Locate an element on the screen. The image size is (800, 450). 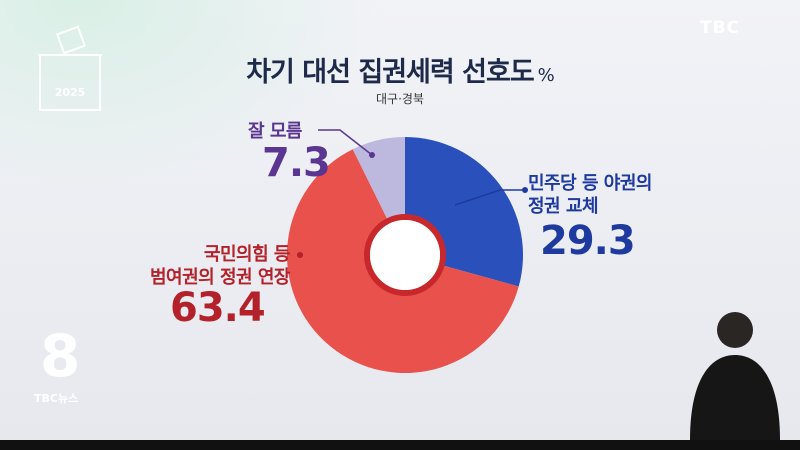
value-label: 29.3 is located at coordinates (588, 241).